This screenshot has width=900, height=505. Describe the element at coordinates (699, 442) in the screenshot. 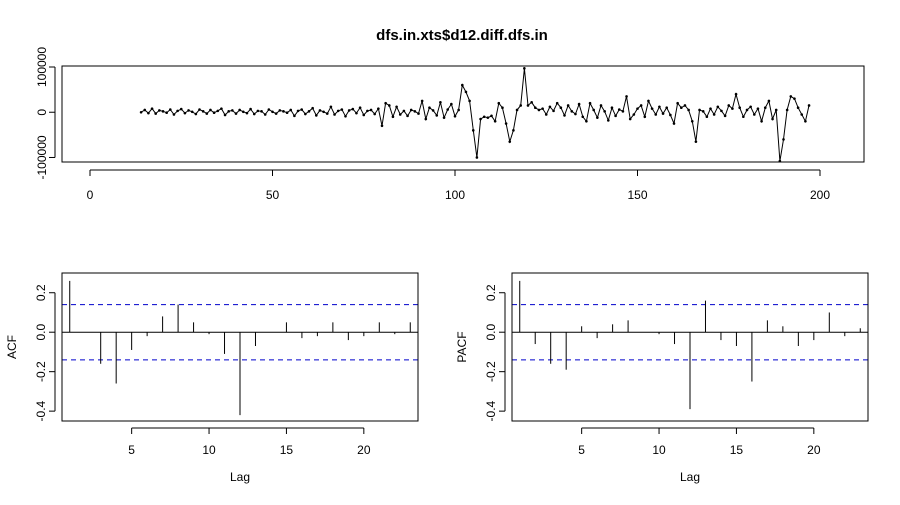

I see `pacf-x-axis: 5 10 15 20` at that location.